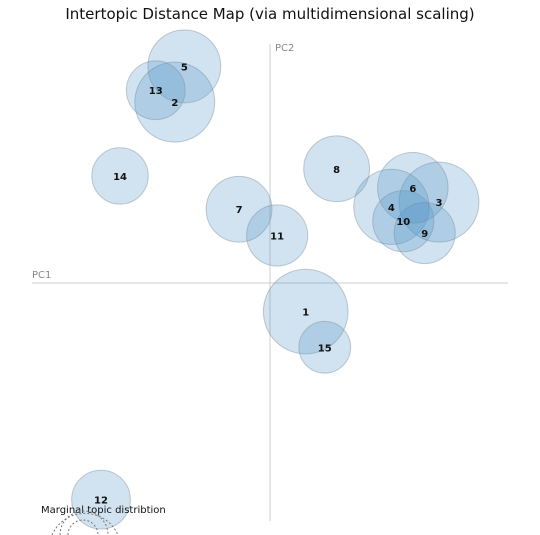  I want to click on topic-label-7: 7, so click(239, 210).